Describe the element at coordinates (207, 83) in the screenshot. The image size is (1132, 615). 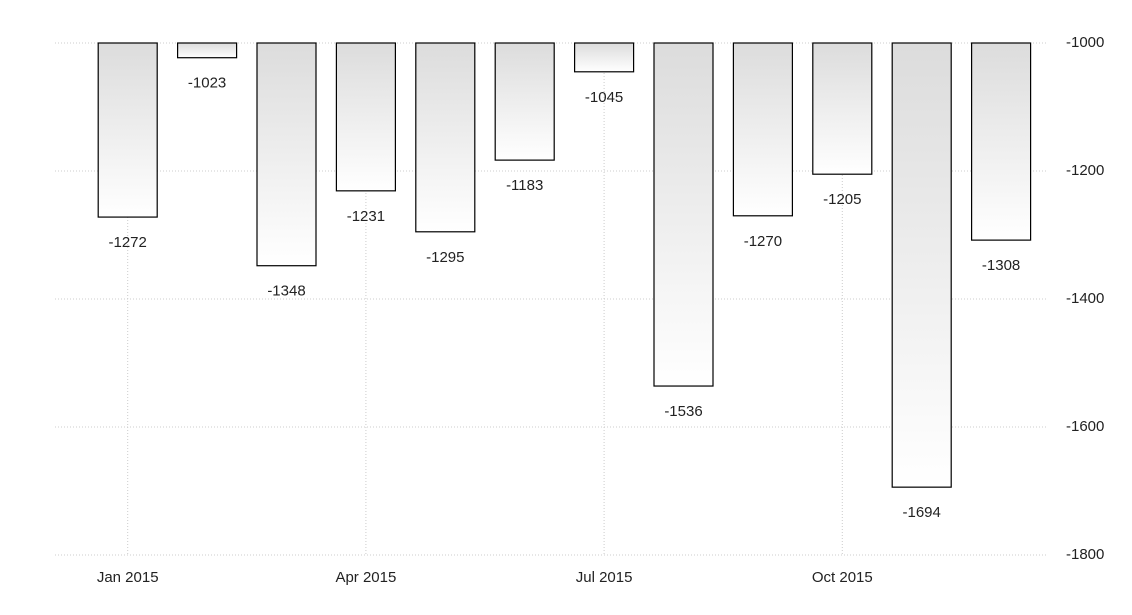
I see `value-label: -1023` at that location.